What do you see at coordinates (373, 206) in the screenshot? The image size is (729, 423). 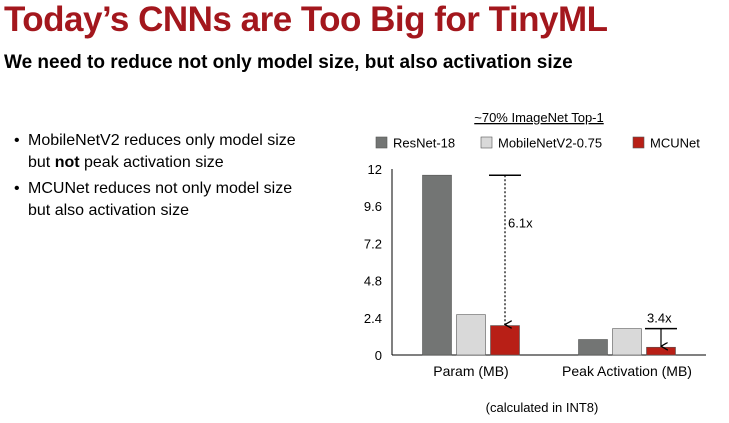 I see `y-tick-label: 9.6` at bounding box center [373, 206].